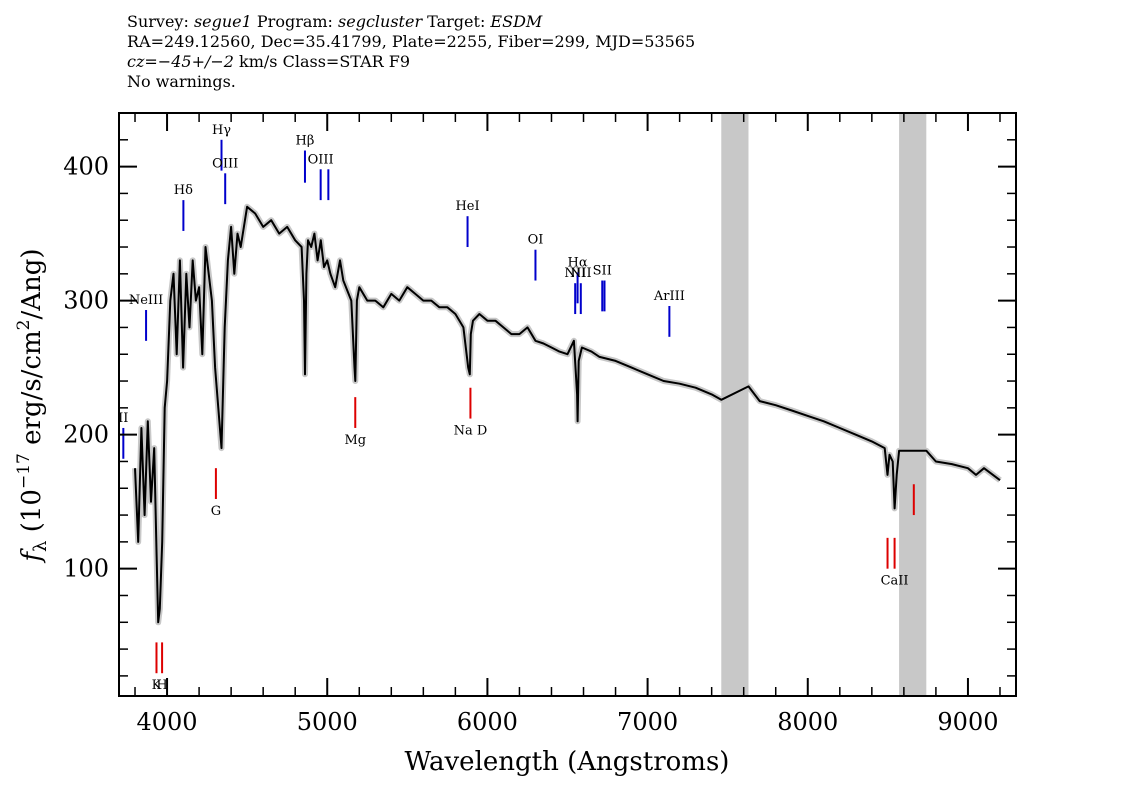 Image resolution: width=1134 pixels, height=810 pixels. I want to click on x-tick-label-2: 5000, so click(327, 722).